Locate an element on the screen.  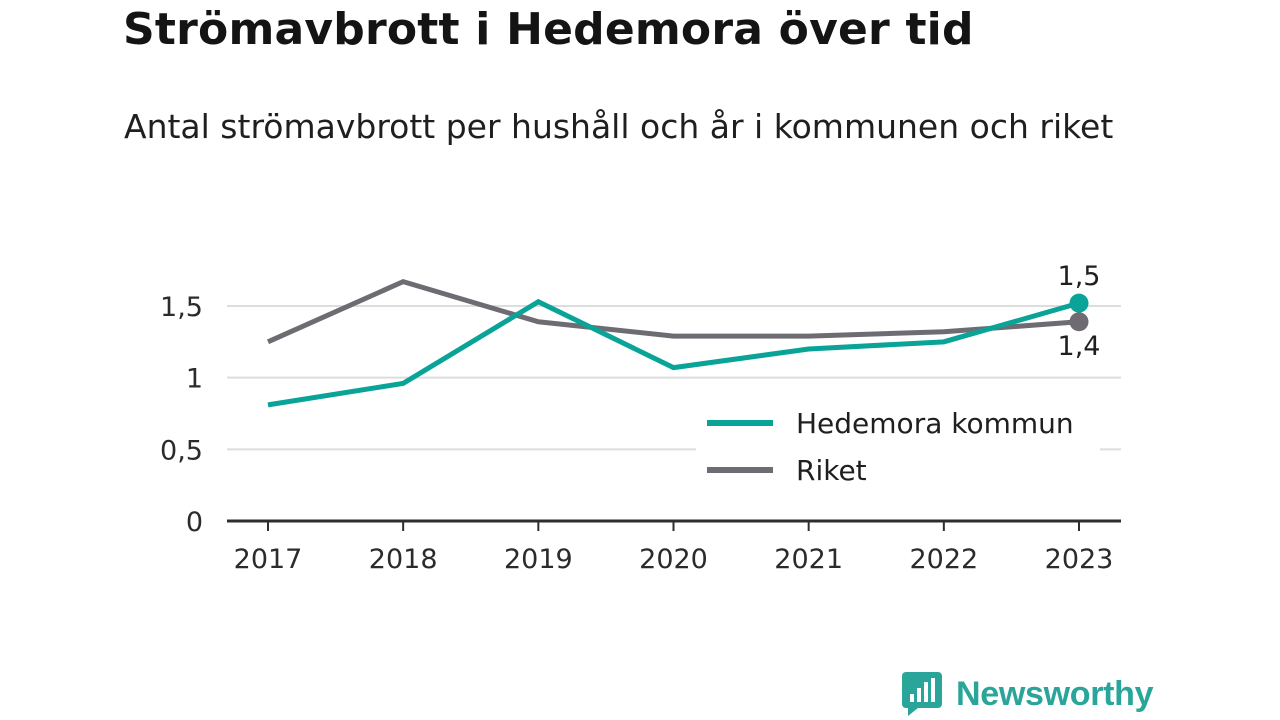
end-value-label: 1,4 is located at coordinates (1079, 346).